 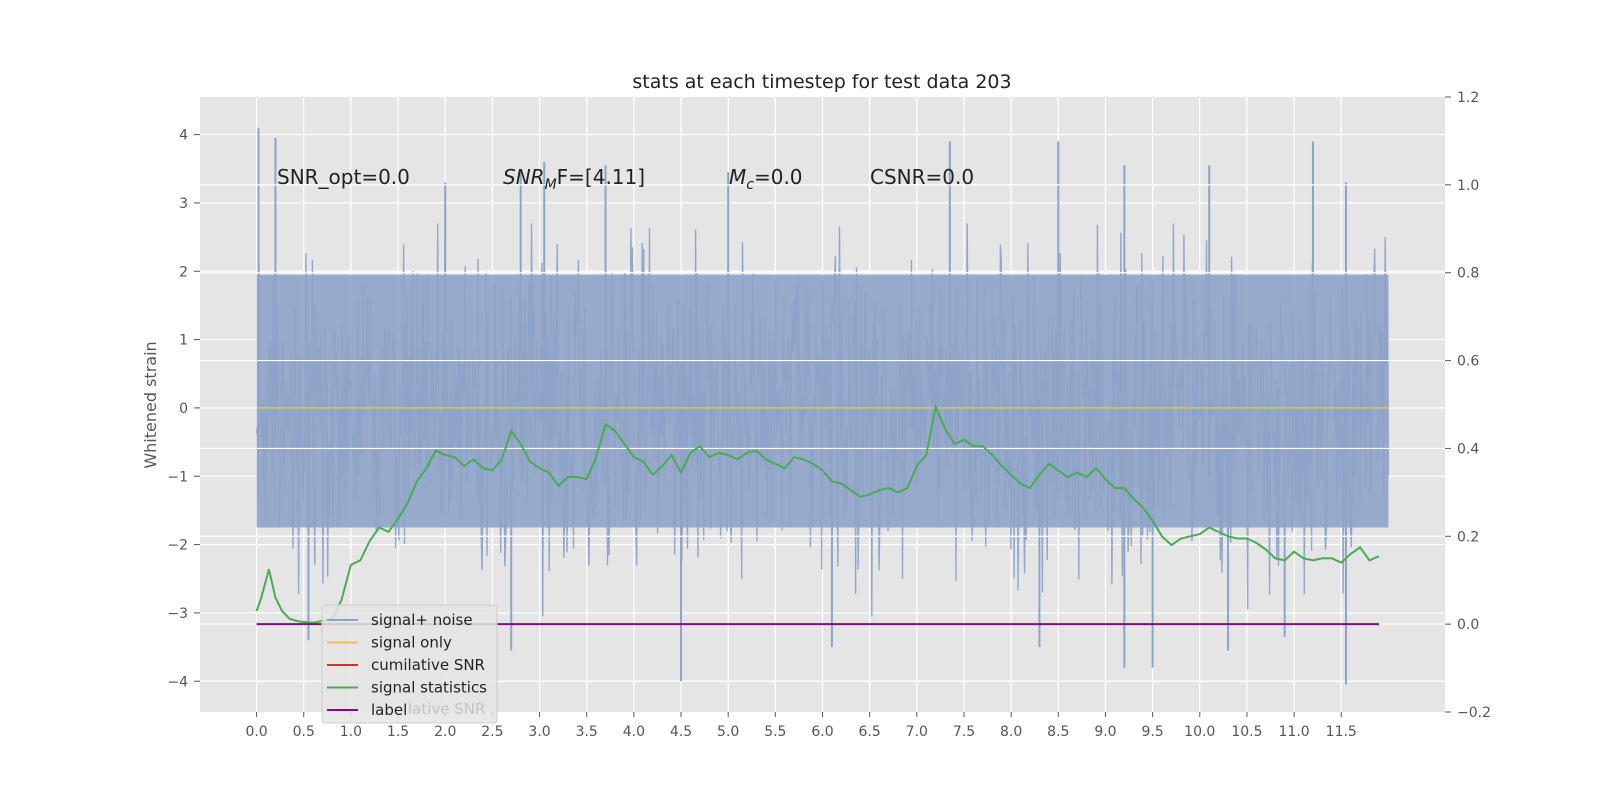 I want to click on y2-tick-label: 0.4, so click(x=1468, y=449).